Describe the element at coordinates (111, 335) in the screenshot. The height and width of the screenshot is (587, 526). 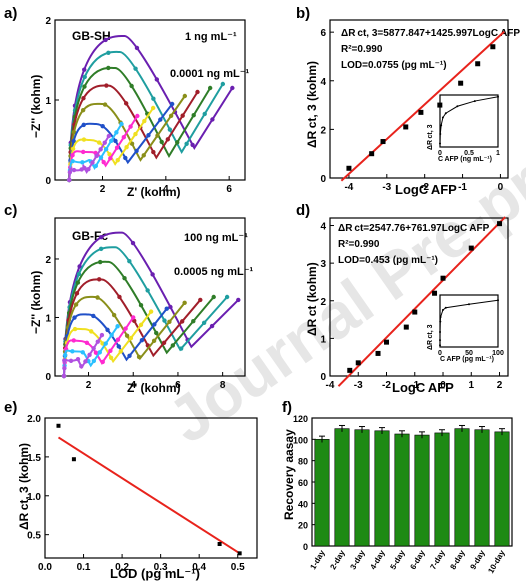
I see `panel-c-series-9-marker` at that location.